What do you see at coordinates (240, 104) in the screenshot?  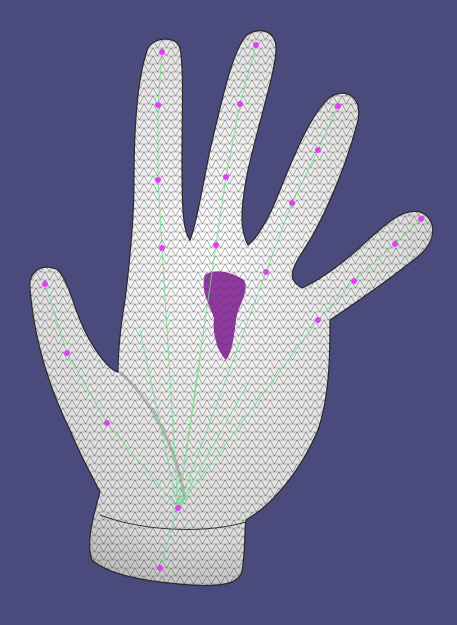 I see `joint-middle-distal` at bounding box center [240, 104].